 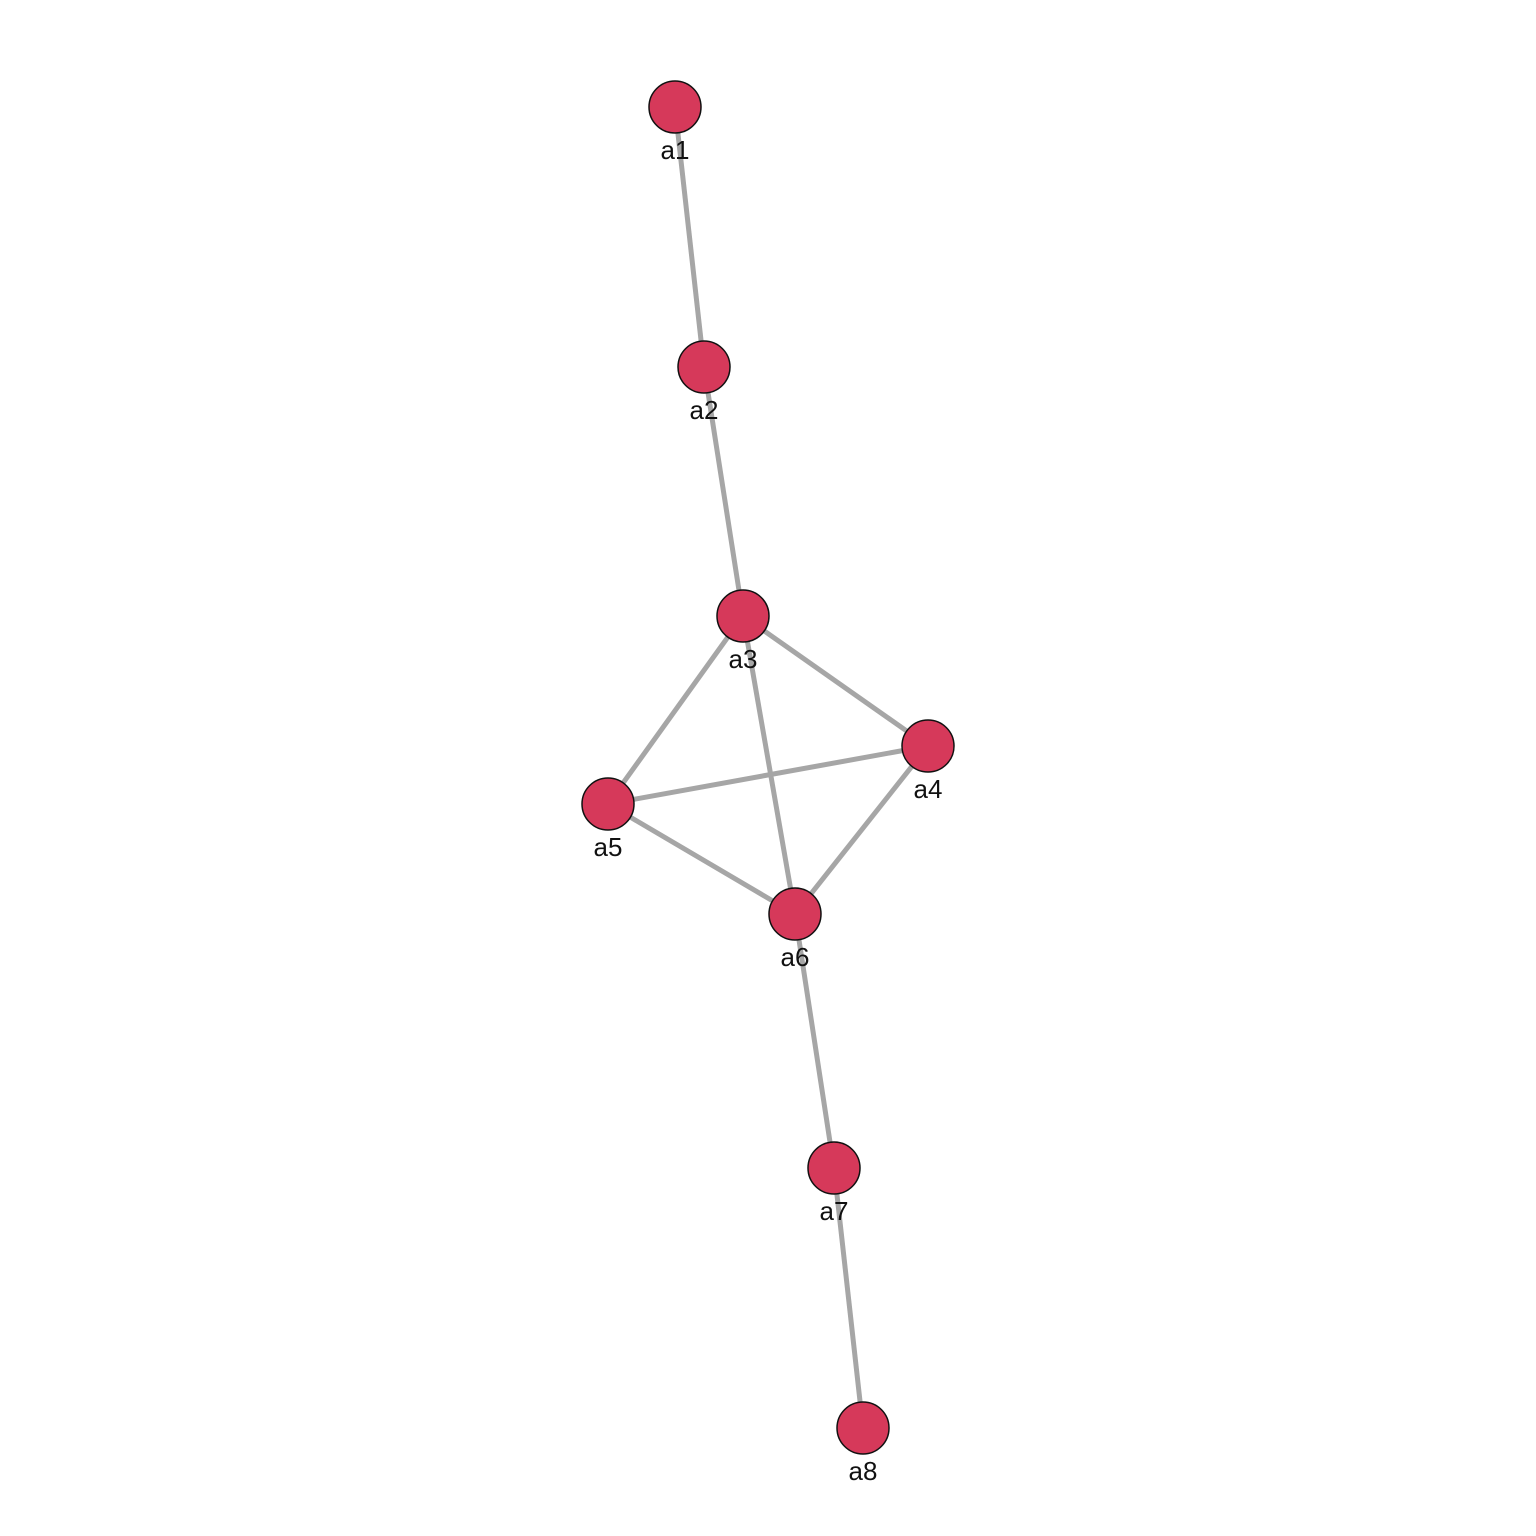 I want to click on node-label-a2: a2, so click(x=704, y=410).